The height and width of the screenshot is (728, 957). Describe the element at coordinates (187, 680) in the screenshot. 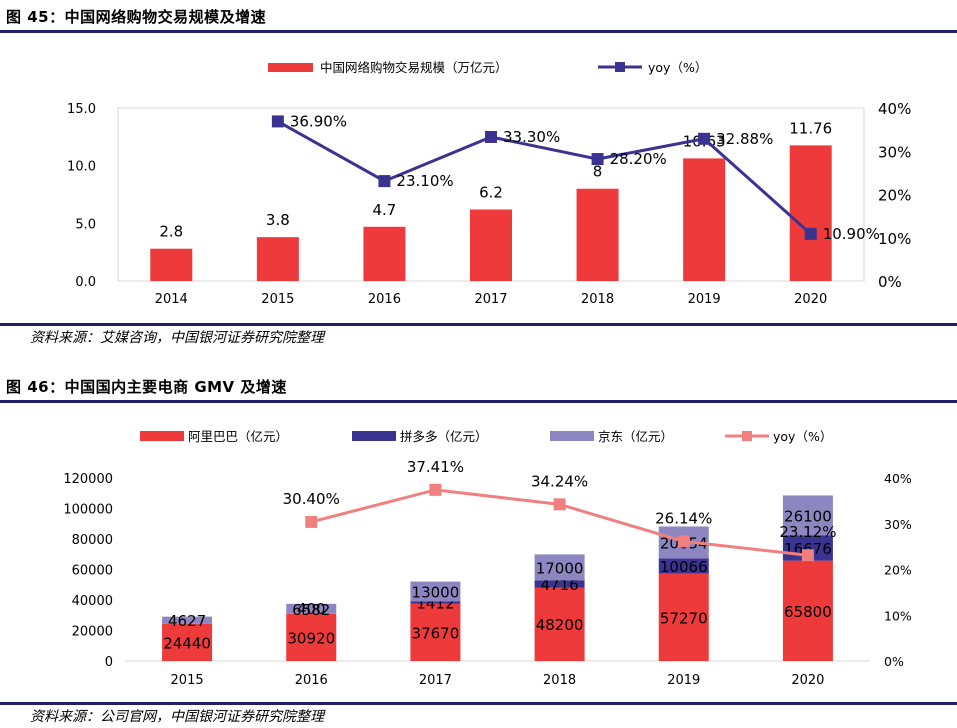

I see `x-axis-tick-label: 2015` at that location.